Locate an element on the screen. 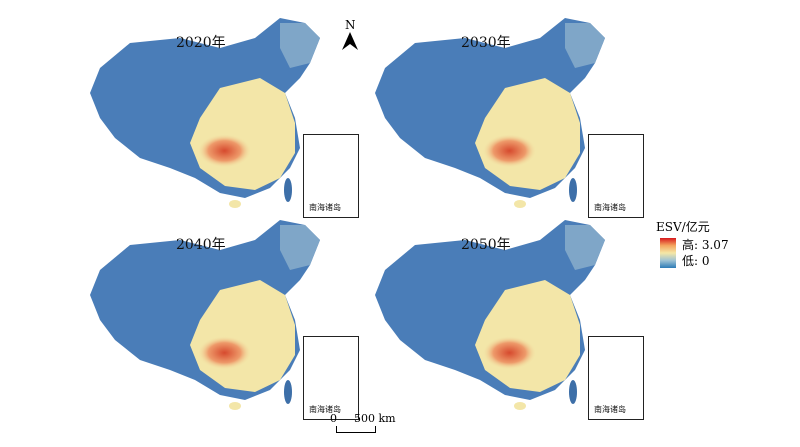 The height and width of the screenshot is (447, 800). legend: ESV/亿元 高: 3.07 低: 0 is located at coordinates (701, 248).